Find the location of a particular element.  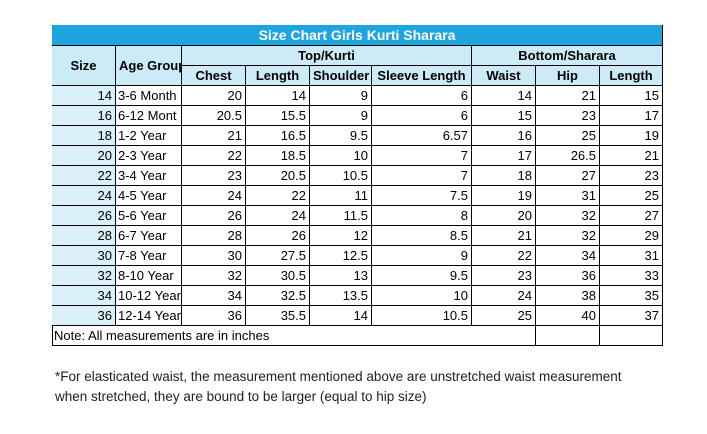

table-cell: 6.57 is located at coordinates (422, 136).